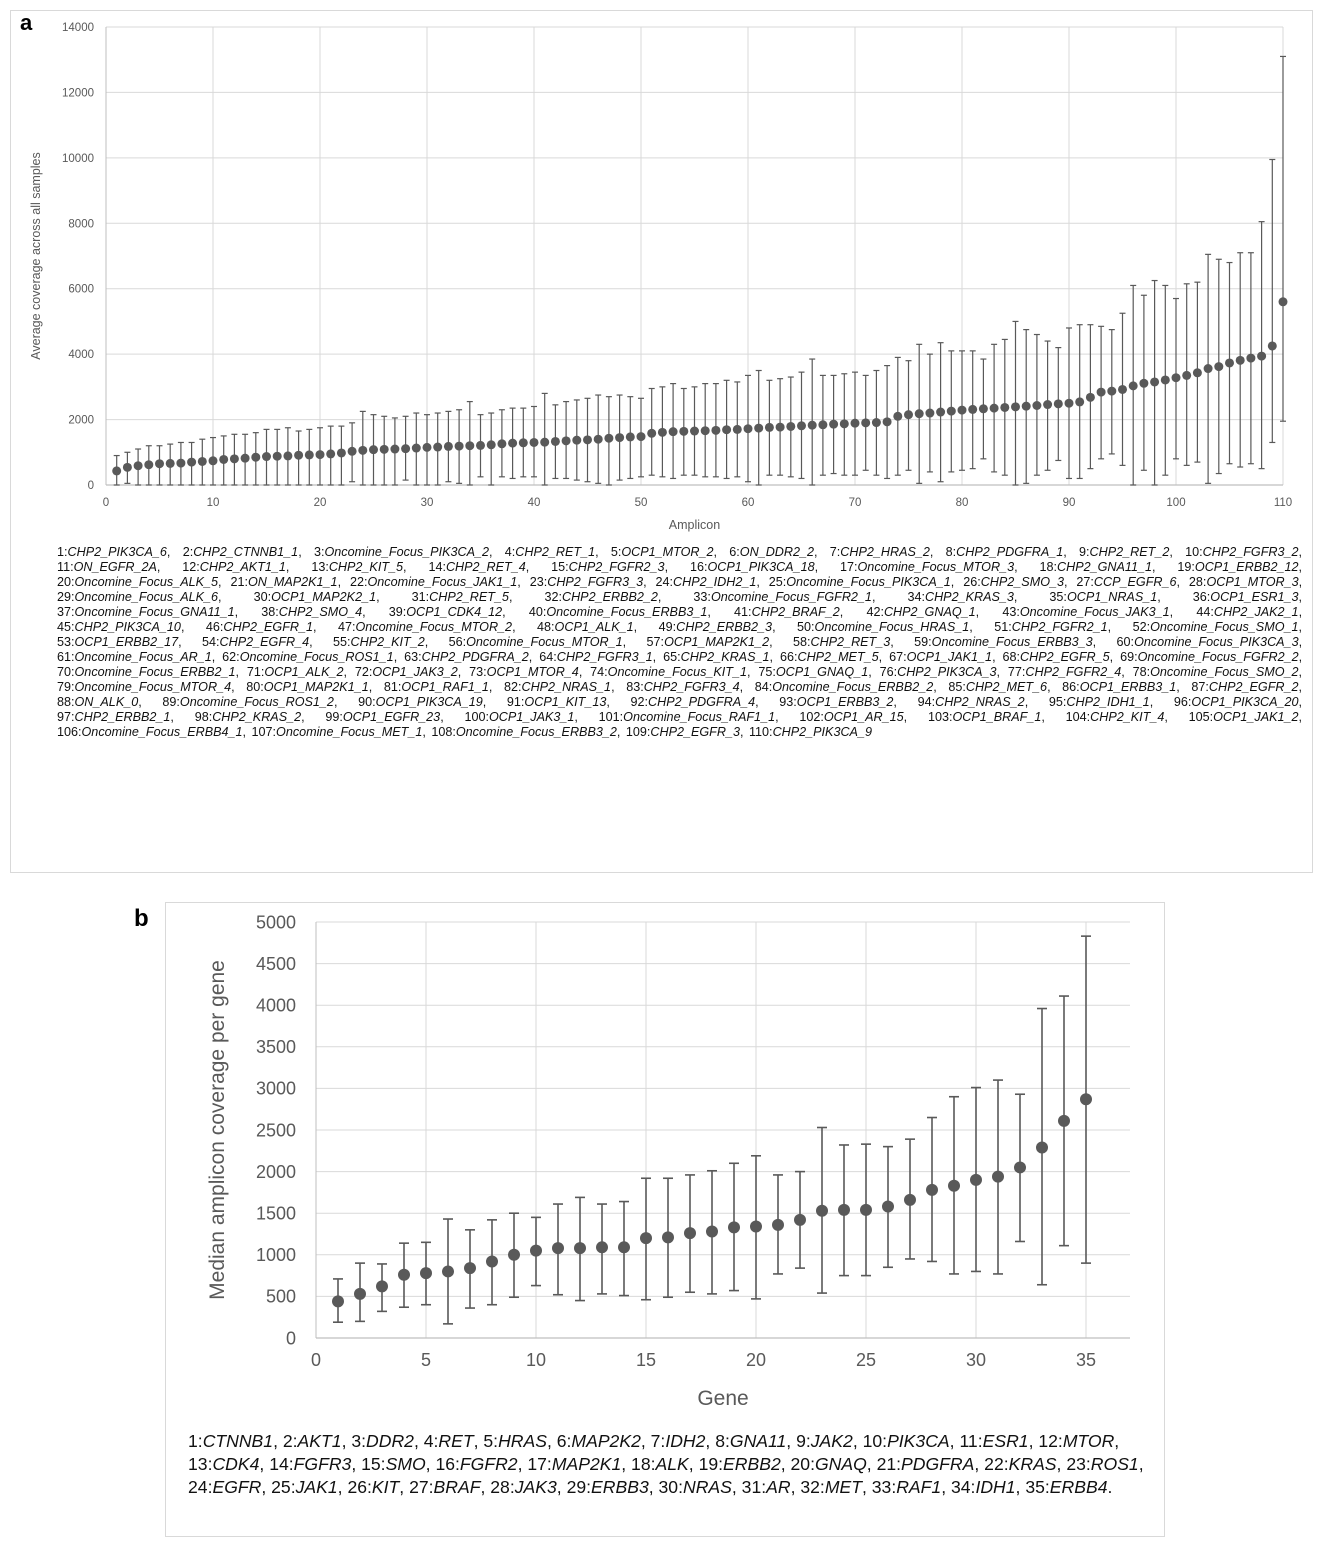  What do you see at coordinates (1071, 687) in the screenshot?
I see `amplicon-legend-entry-number: 86:` at bounding box center [1071, 687].